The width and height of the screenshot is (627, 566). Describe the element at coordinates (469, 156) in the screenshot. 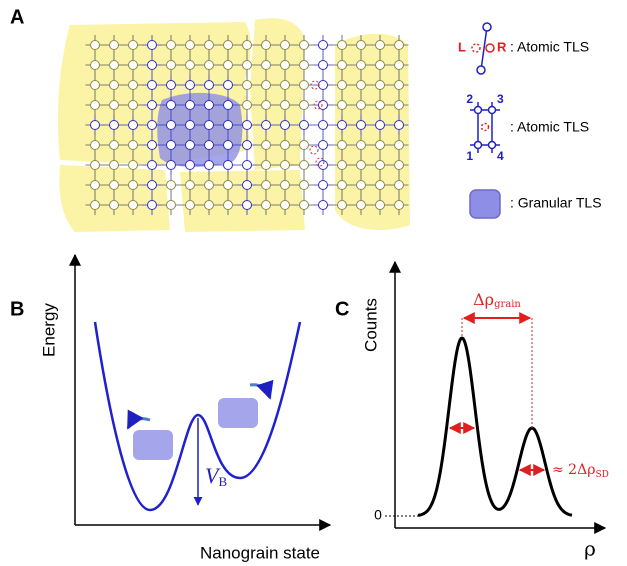

I see `legend-icon-label: 1` at that location.